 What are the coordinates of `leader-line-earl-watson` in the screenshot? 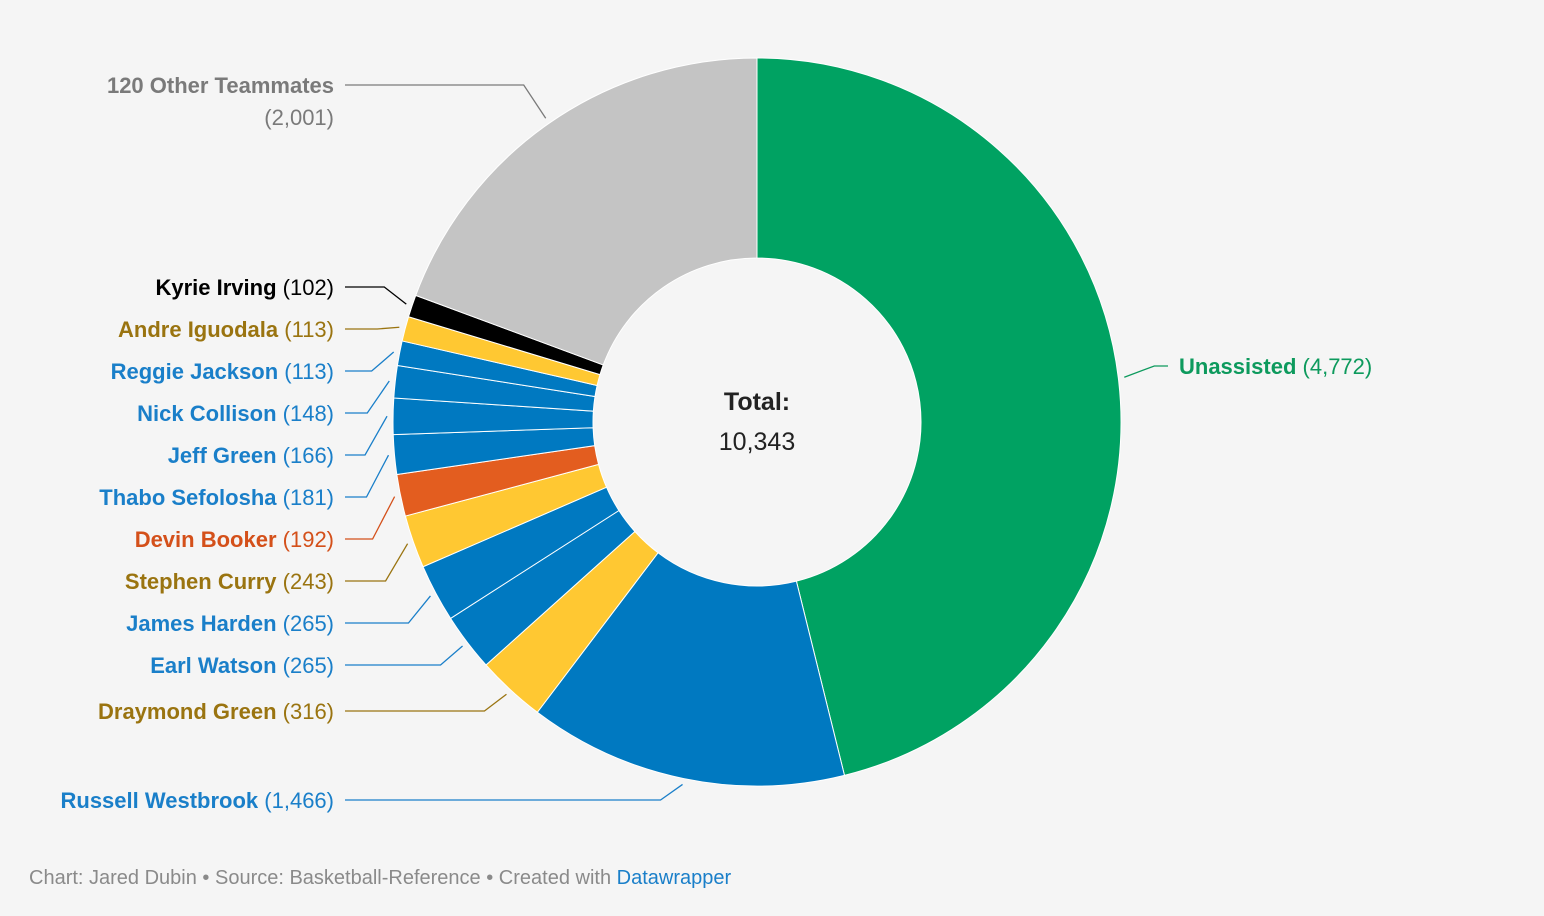 It's located at (404, 655).